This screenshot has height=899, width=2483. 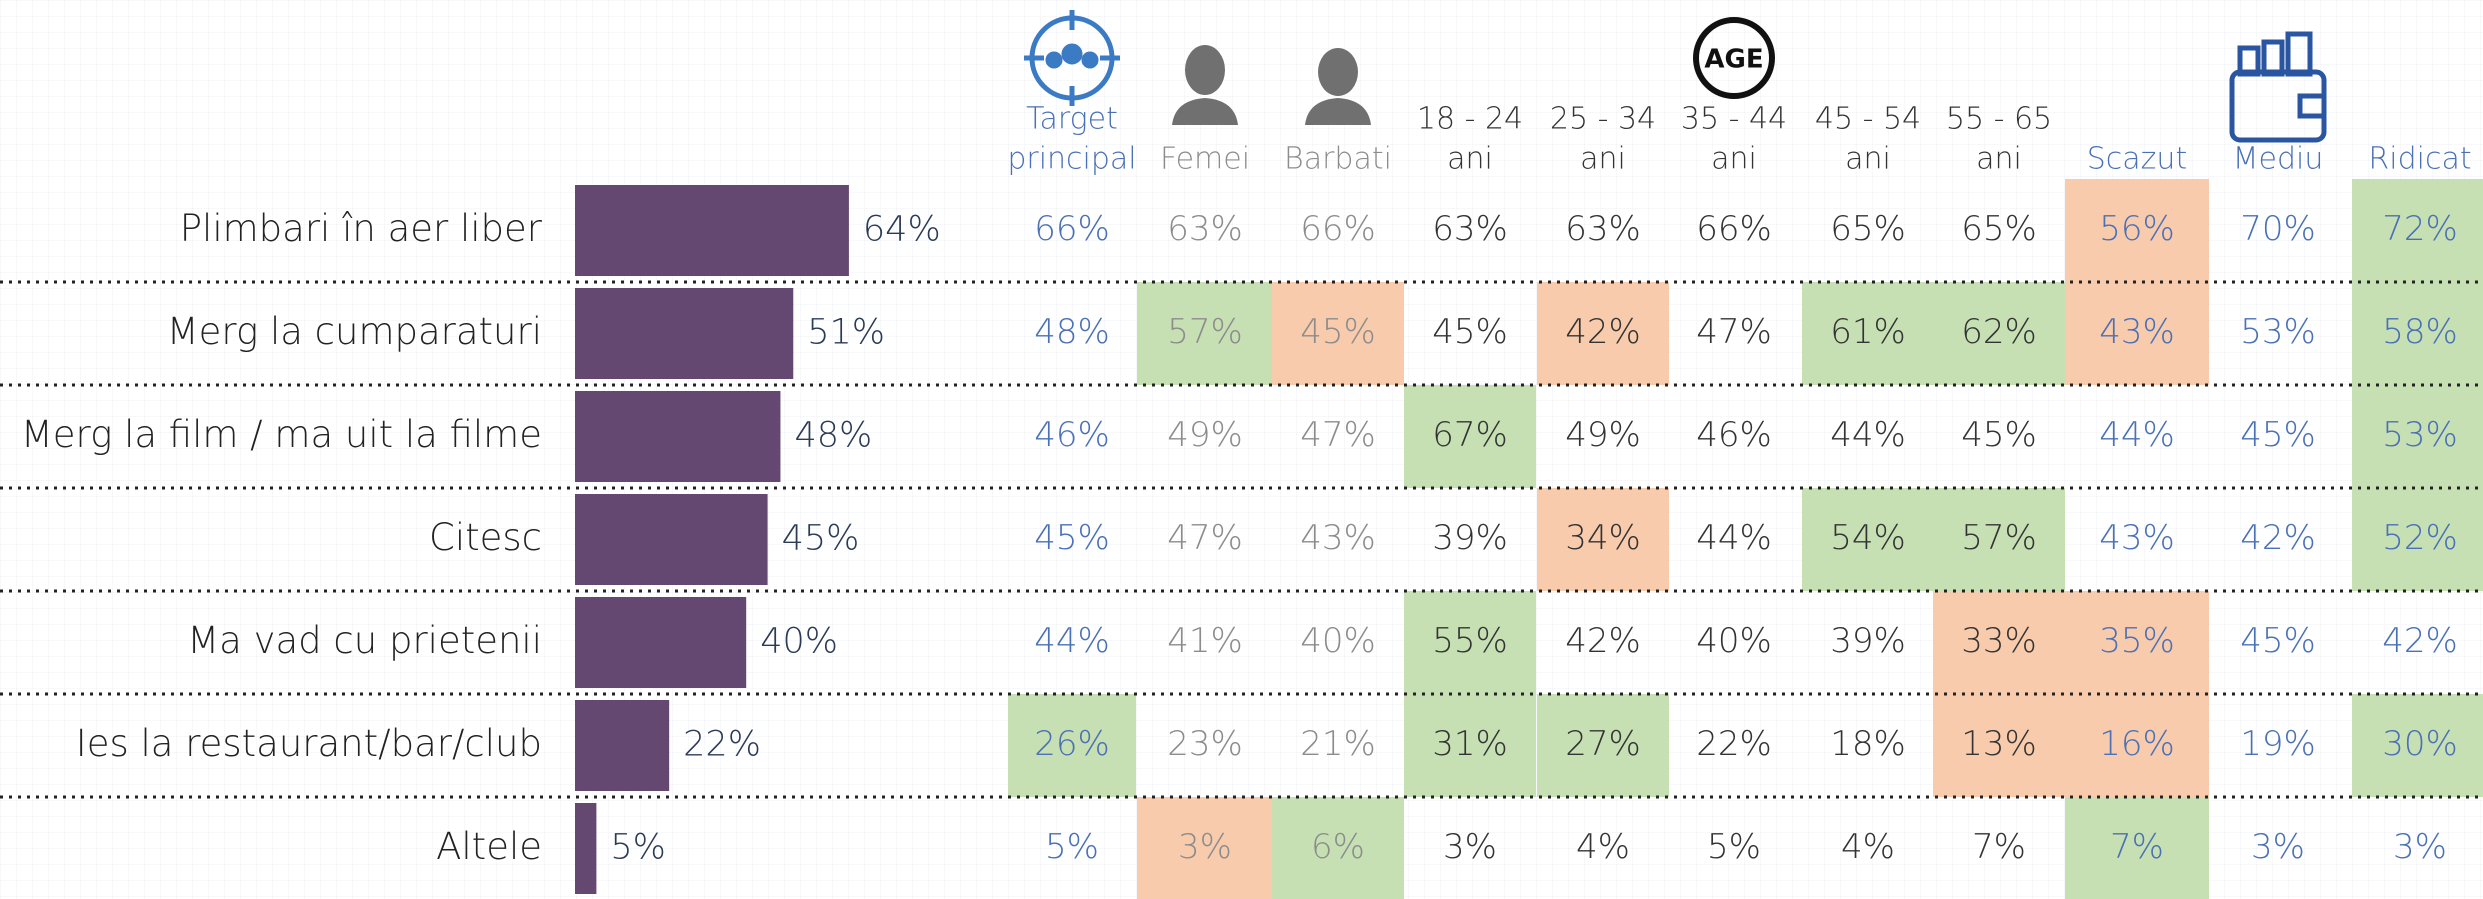 I want to click on cell: 57%, so click(x=1999, y=538).